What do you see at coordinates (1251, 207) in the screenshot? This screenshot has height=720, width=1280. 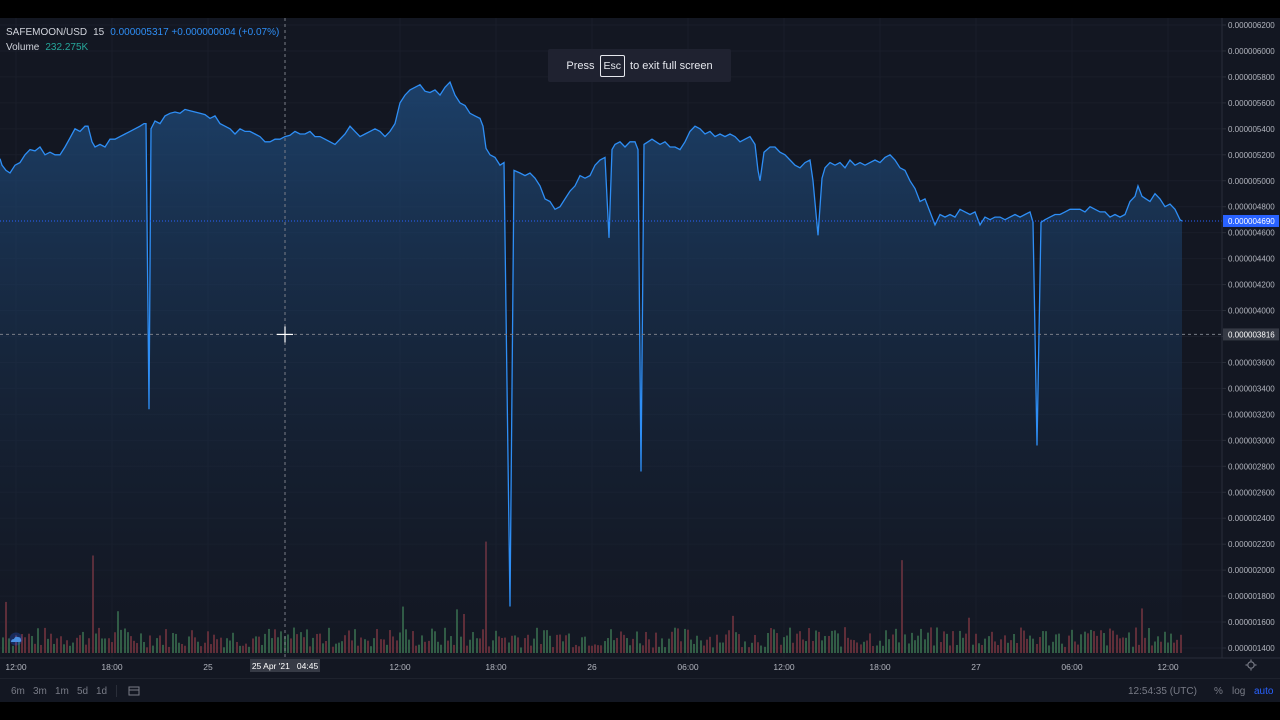 I see `price-tick-label: 0.000004800` at bounding box center [1251, 207].